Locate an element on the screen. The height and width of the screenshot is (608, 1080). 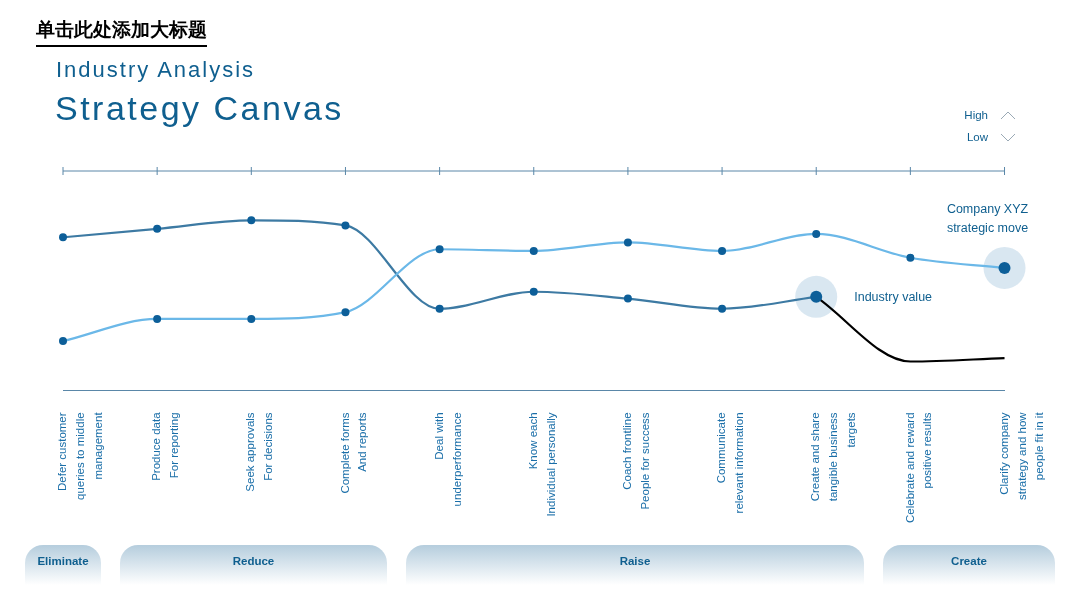
x-tick-label: Defer customer queries to middle management is located at coordinates (80, 455).